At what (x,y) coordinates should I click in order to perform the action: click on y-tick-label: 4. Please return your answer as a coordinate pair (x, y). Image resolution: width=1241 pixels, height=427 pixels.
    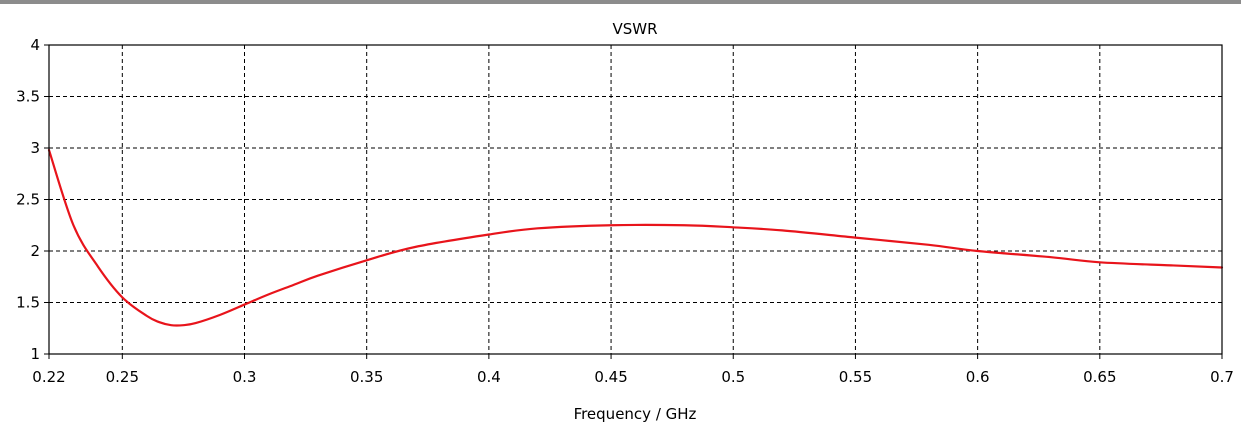
    Looking at the image, I should click on (35, 45).